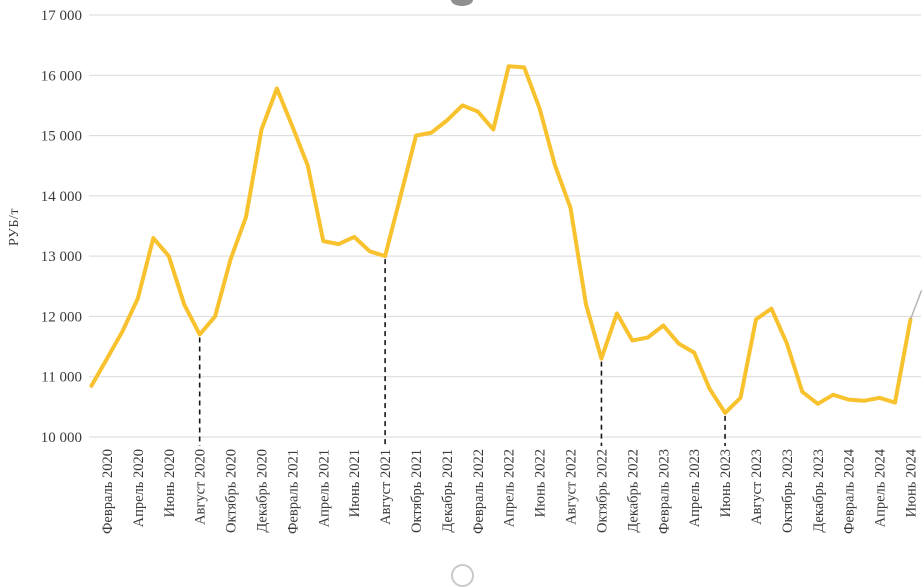 This screenshot has width=923, height=587. Describe the element at coordinates (881, 487) in the screenshot. I see `x-tick-label: Апрель 2024` at that location.